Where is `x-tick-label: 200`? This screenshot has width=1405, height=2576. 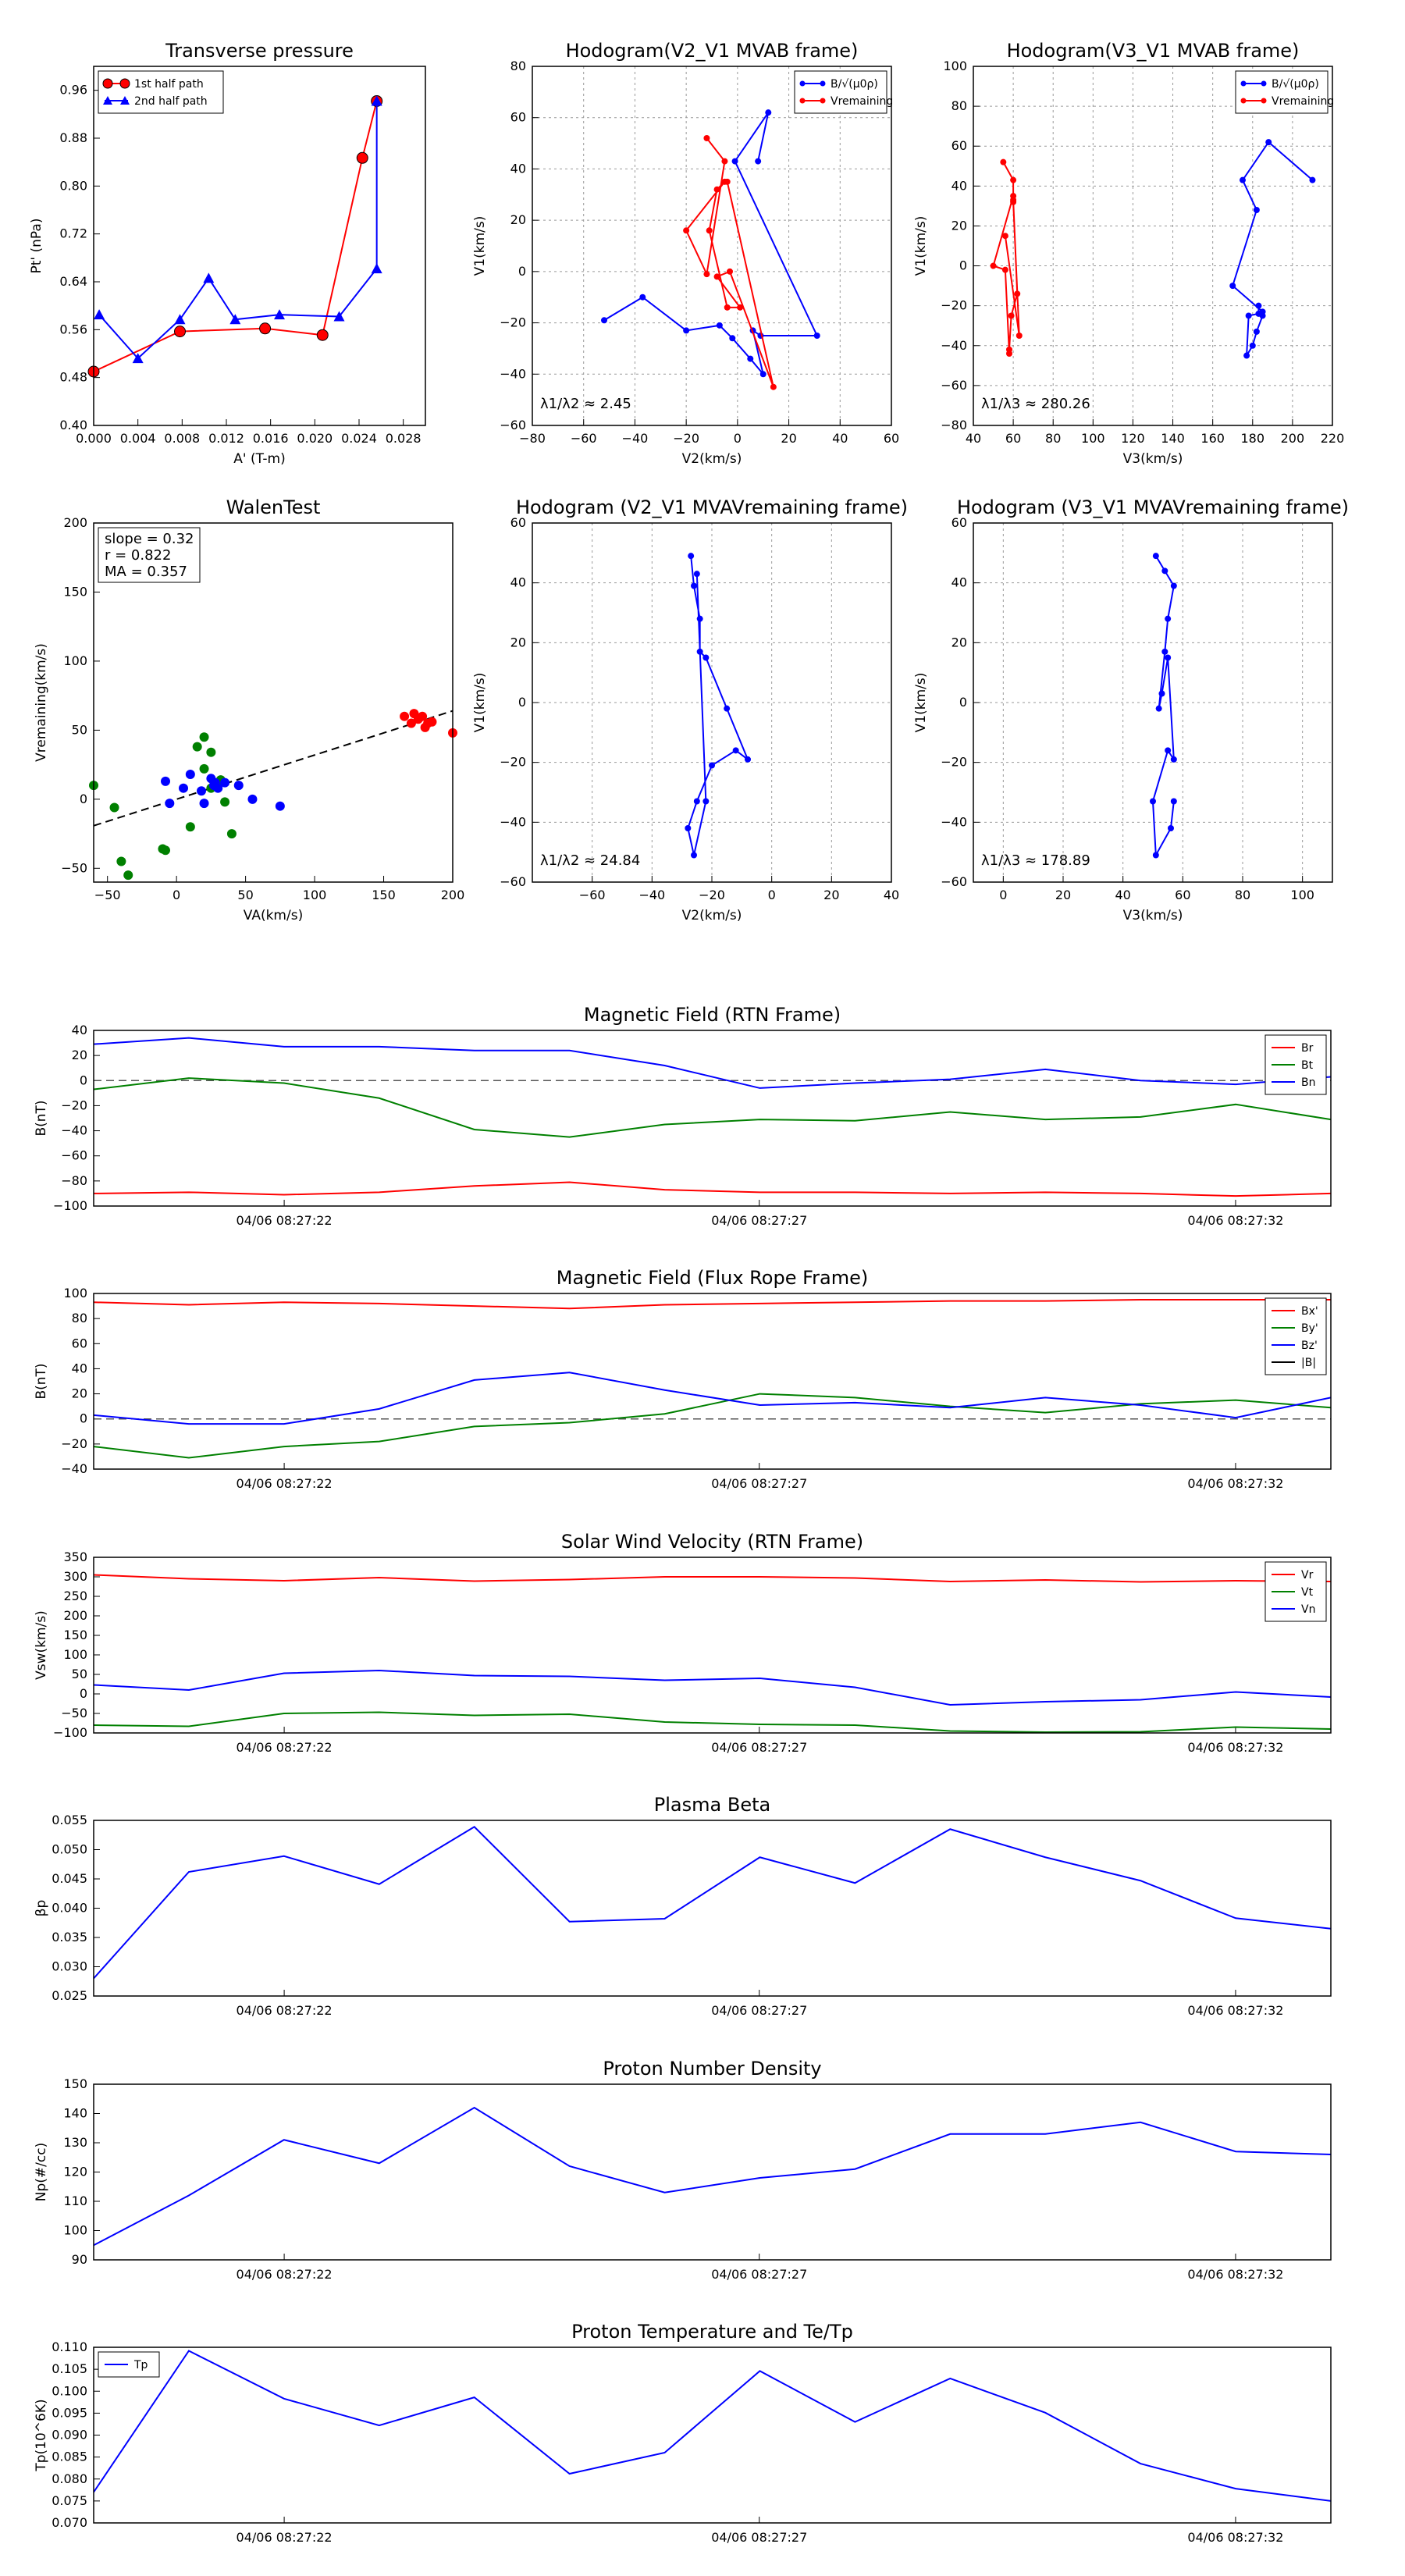
x-tick-label: 200 is located at coordinates (453, 895).